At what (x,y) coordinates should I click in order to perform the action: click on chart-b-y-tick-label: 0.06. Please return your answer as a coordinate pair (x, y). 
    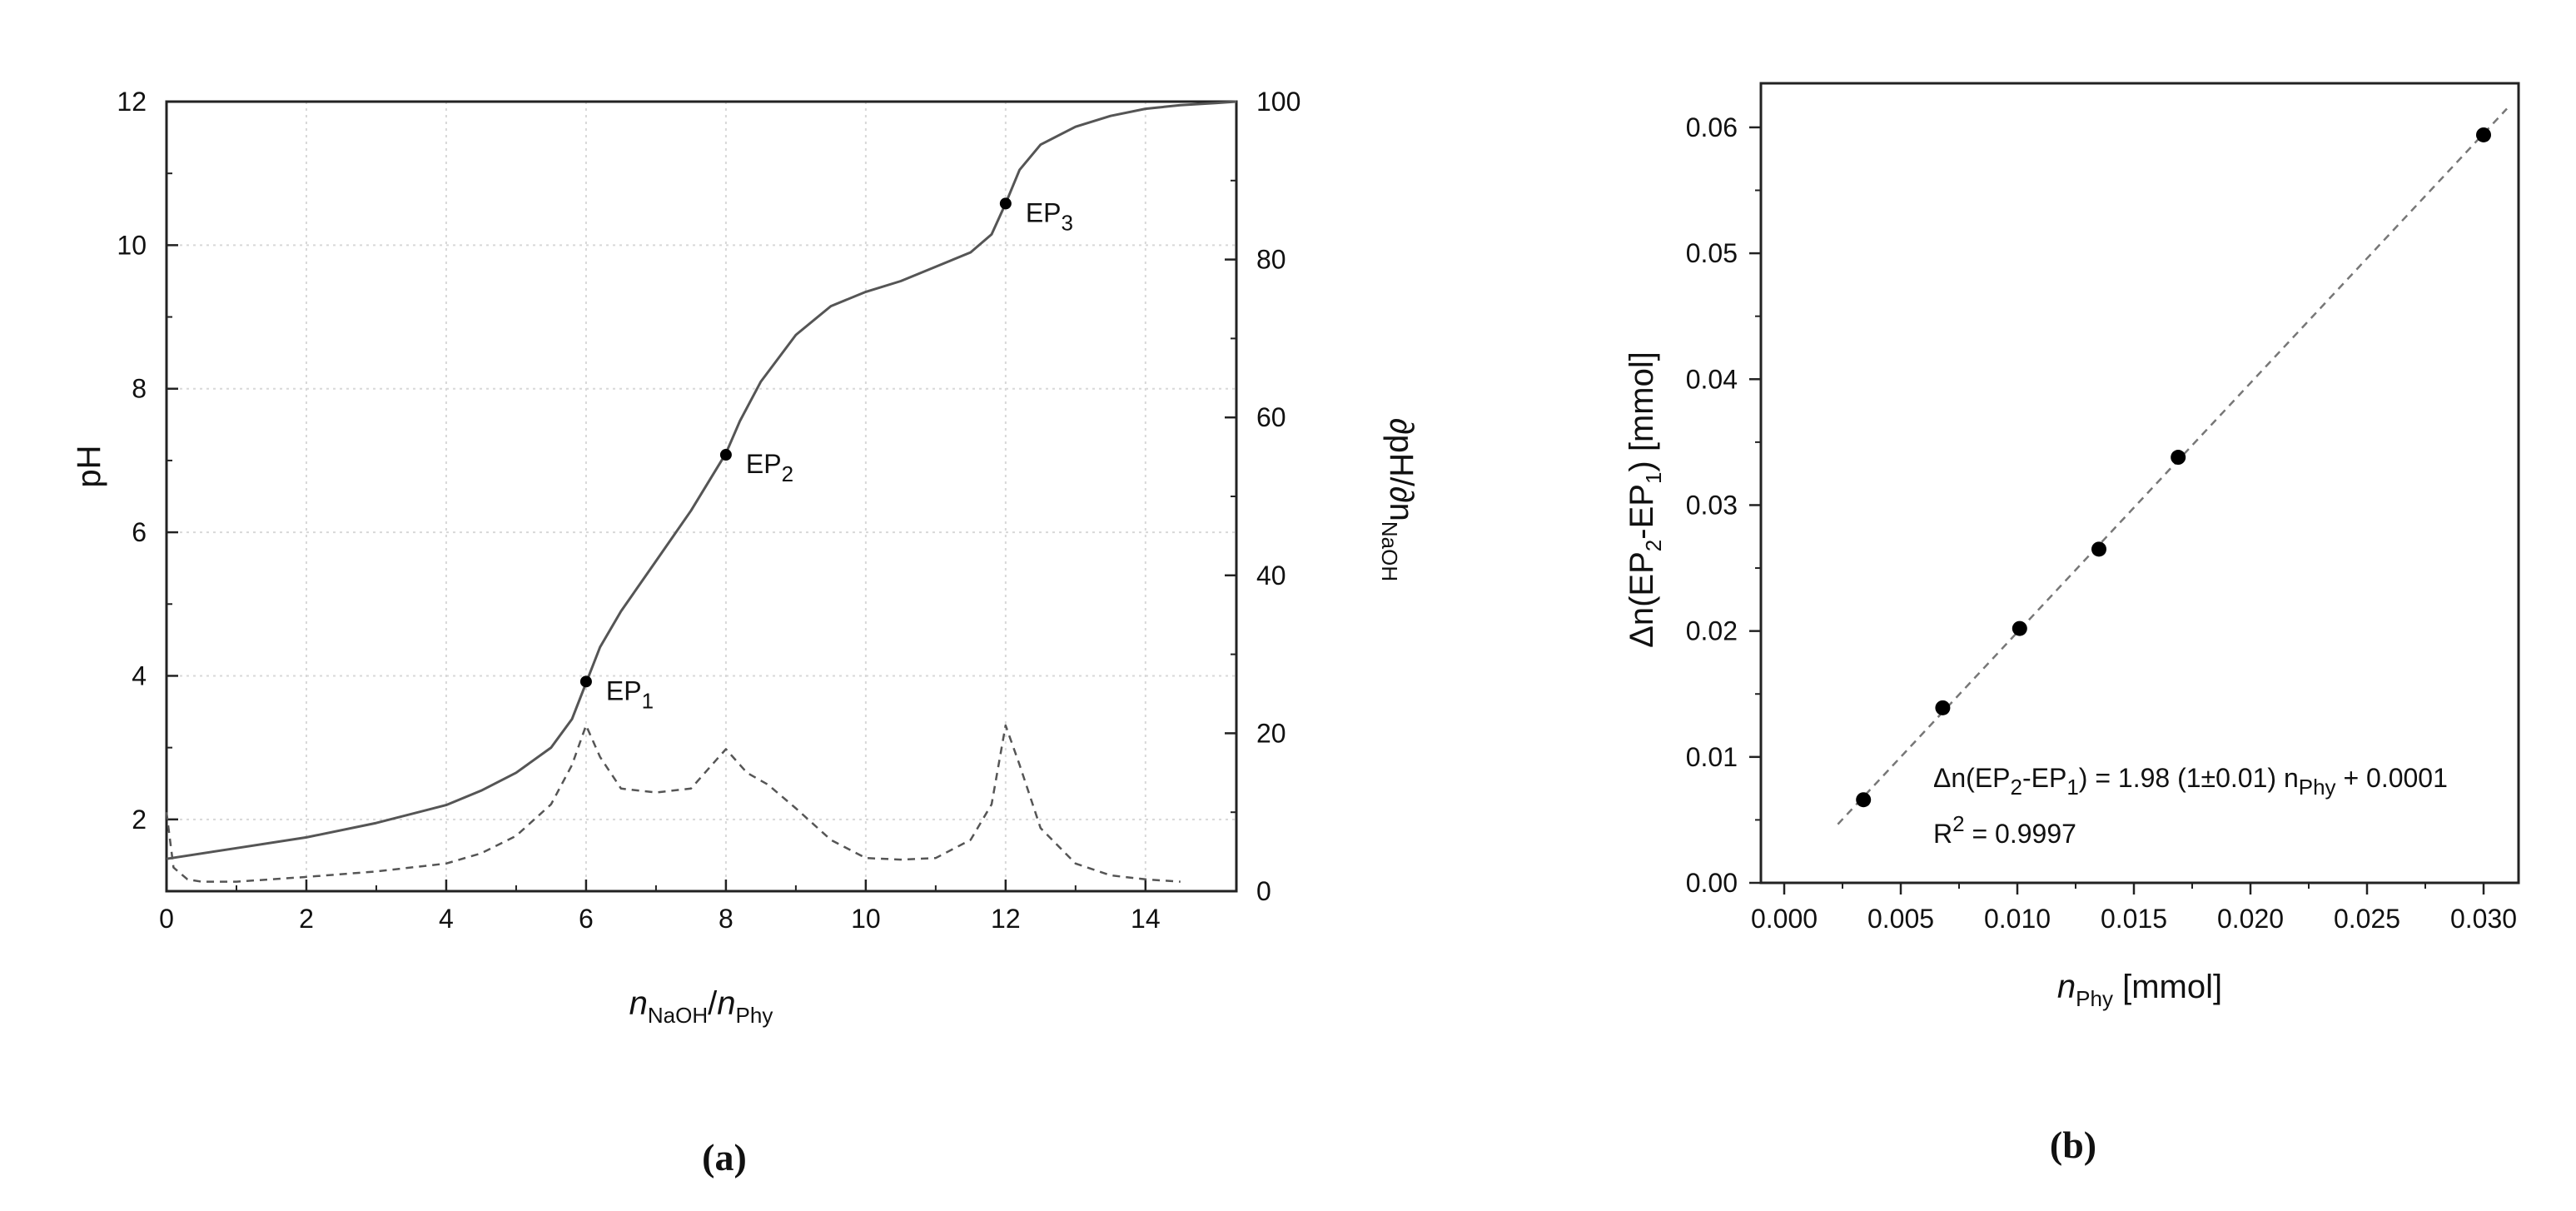
    Looking at the image, I should click on (1712, 127).